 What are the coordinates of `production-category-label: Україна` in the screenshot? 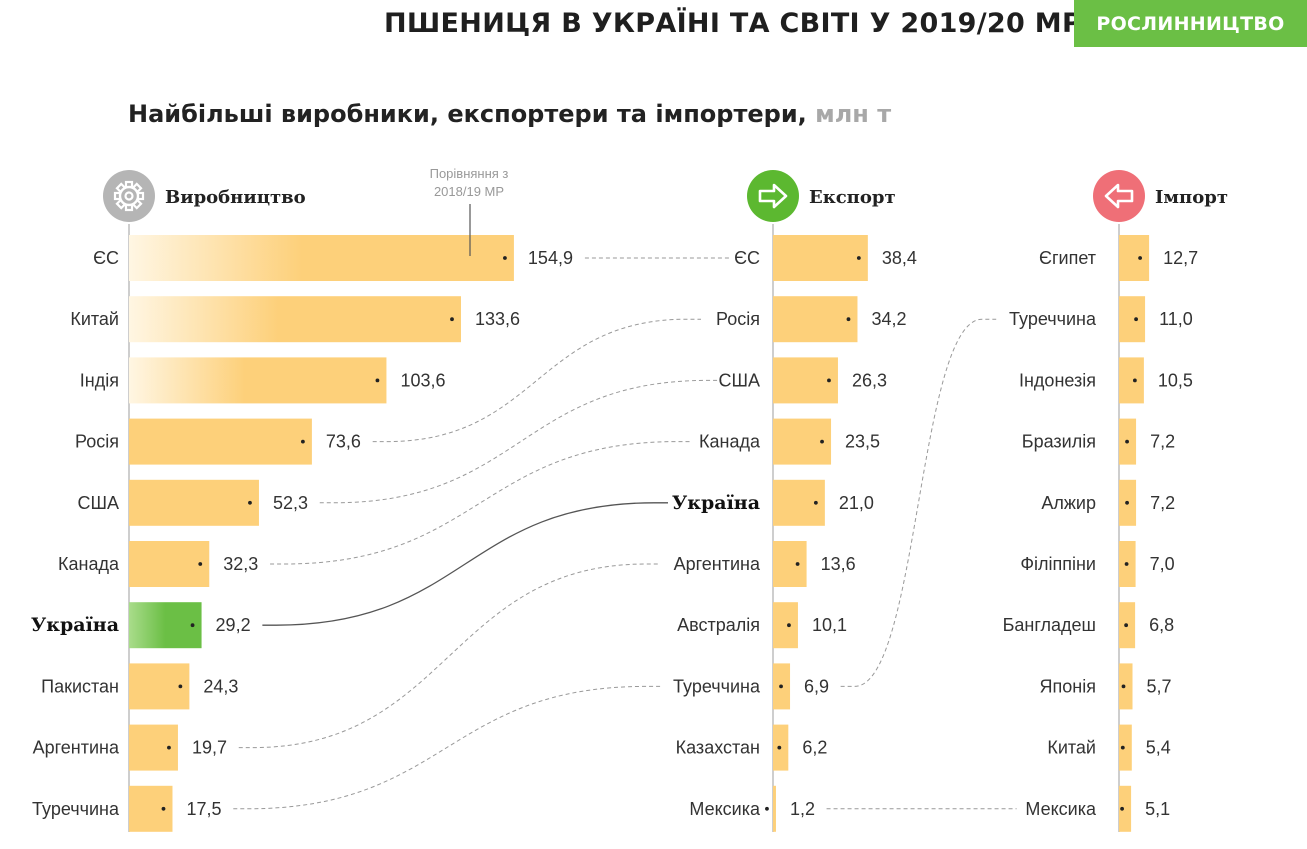 It's located at (75, 625).